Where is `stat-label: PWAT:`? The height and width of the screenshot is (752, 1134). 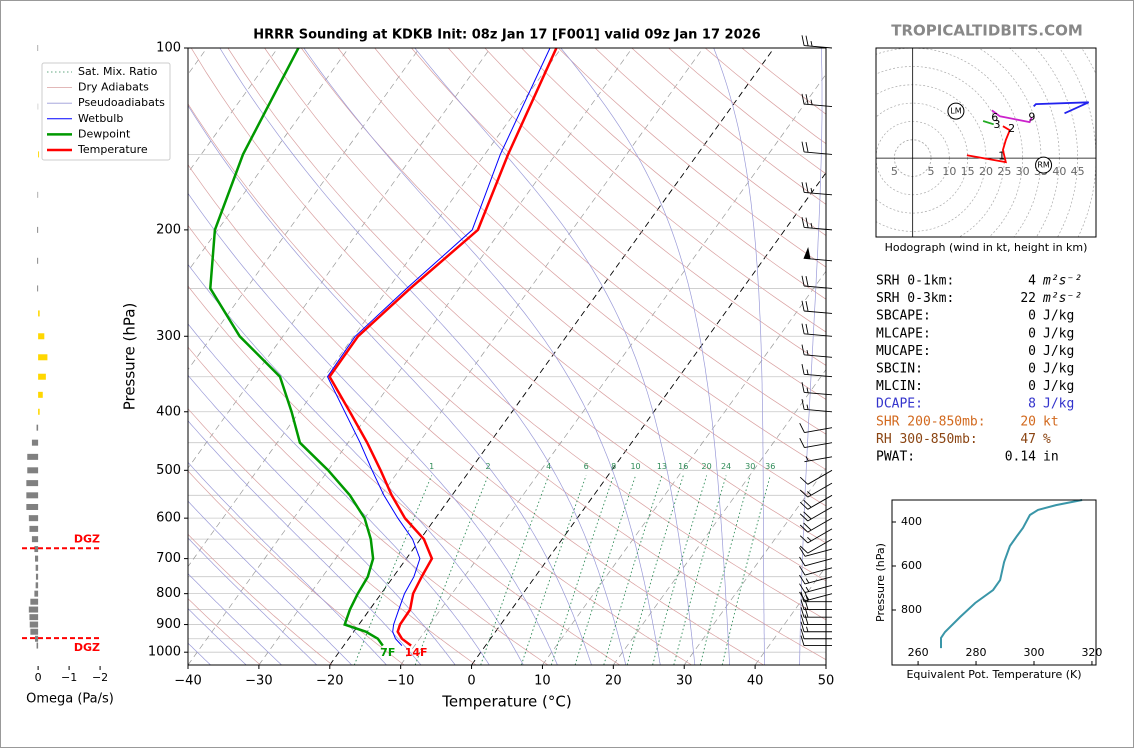 stat-label: PWAT: is located at coordinates (895, 457).